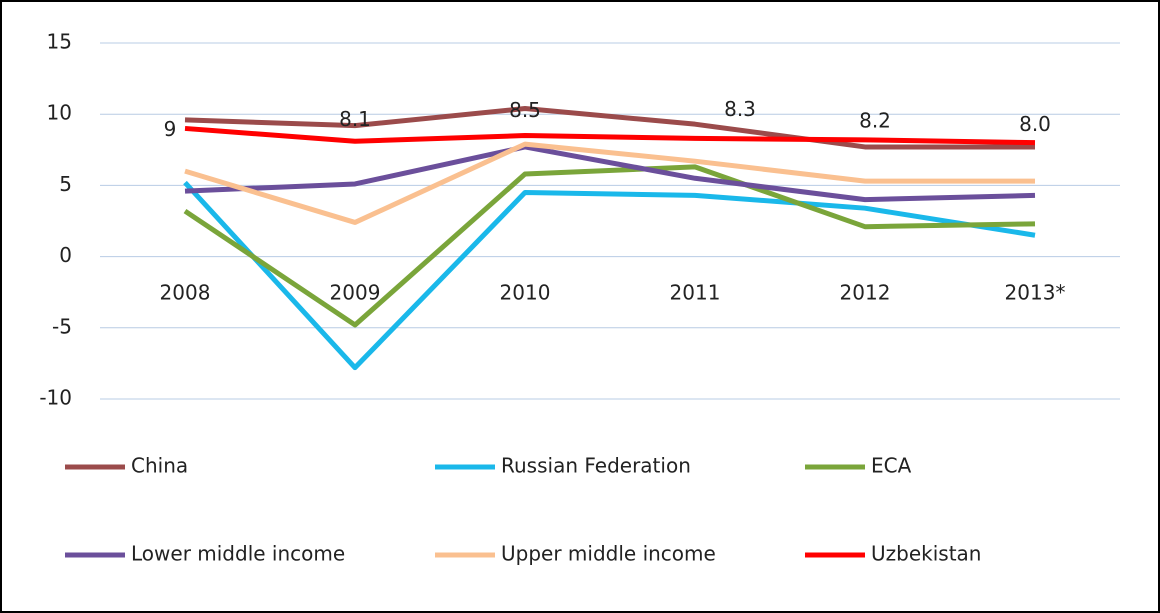  What do you see at coordinates (891, 466) in the screenshot?
I see `legend-label: ECA` at bounding box center [891, 466].